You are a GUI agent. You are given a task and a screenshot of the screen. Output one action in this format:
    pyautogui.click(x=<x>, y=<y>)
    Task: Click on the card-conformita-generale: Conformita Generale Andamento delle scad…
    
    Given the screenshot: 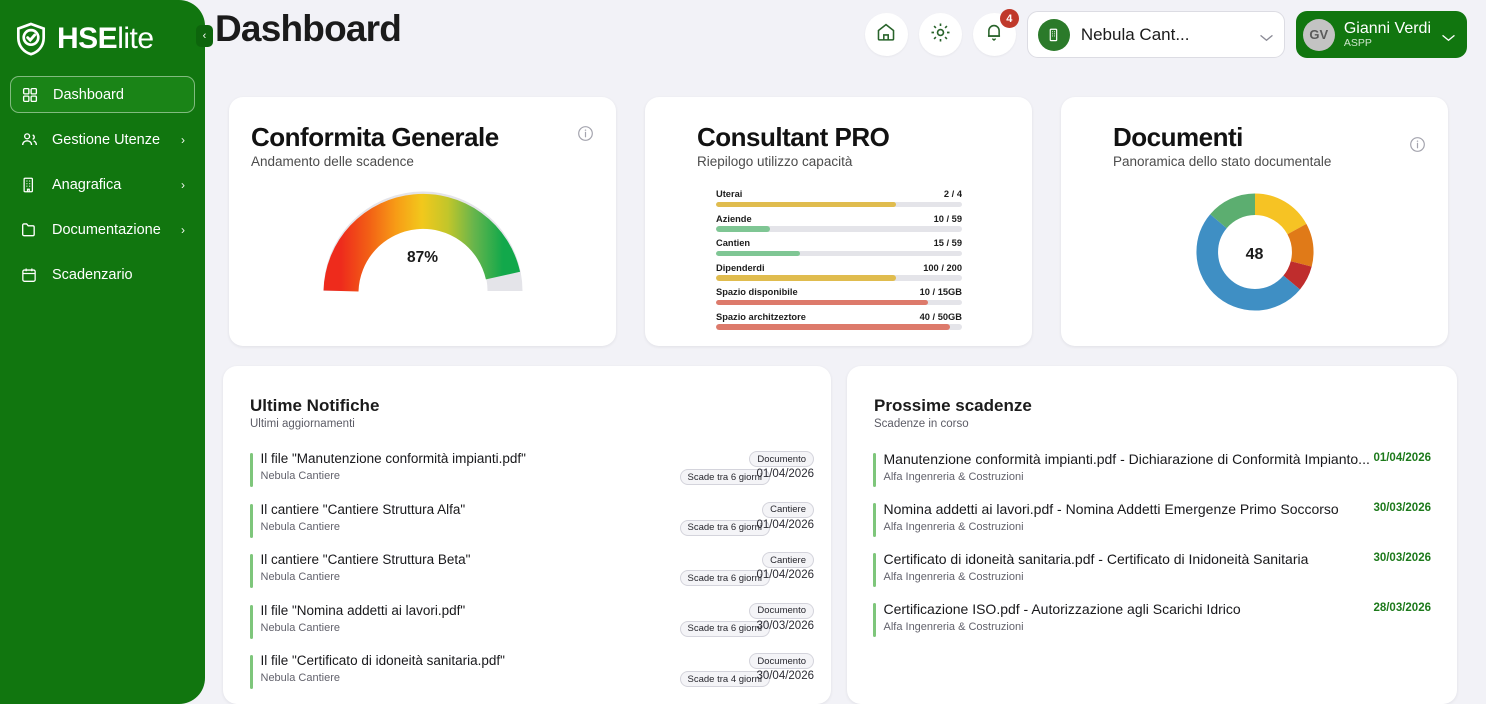 What is the action you would take?
    pyautogui.click(x=422, y=221)
    